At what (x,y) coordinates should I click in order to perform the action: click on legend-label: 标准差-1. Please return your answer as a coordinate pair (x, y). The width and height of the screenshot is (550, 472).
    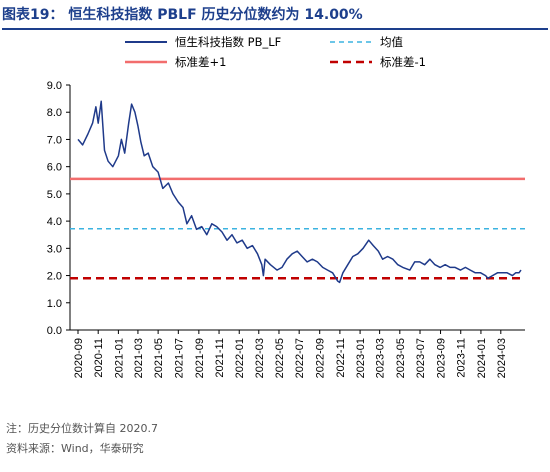
    Looking at the image, I should click on (403, 62).